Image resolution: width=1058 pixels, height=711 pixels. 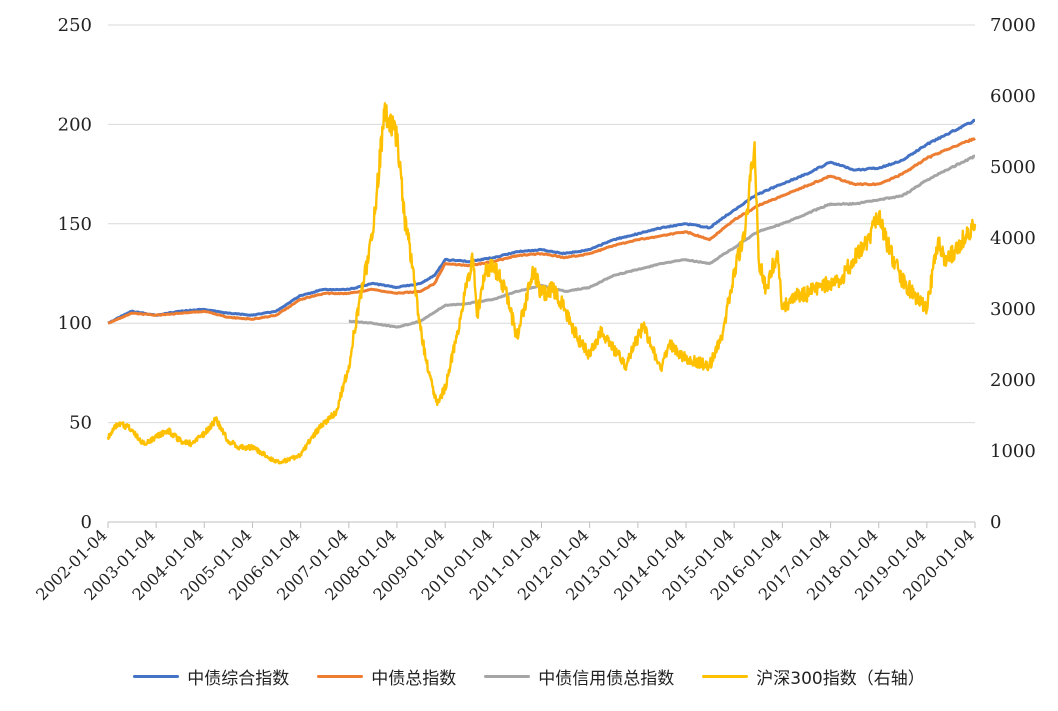 I want to click on y2-tick-label: 7000, so click(x=1013, y=25).